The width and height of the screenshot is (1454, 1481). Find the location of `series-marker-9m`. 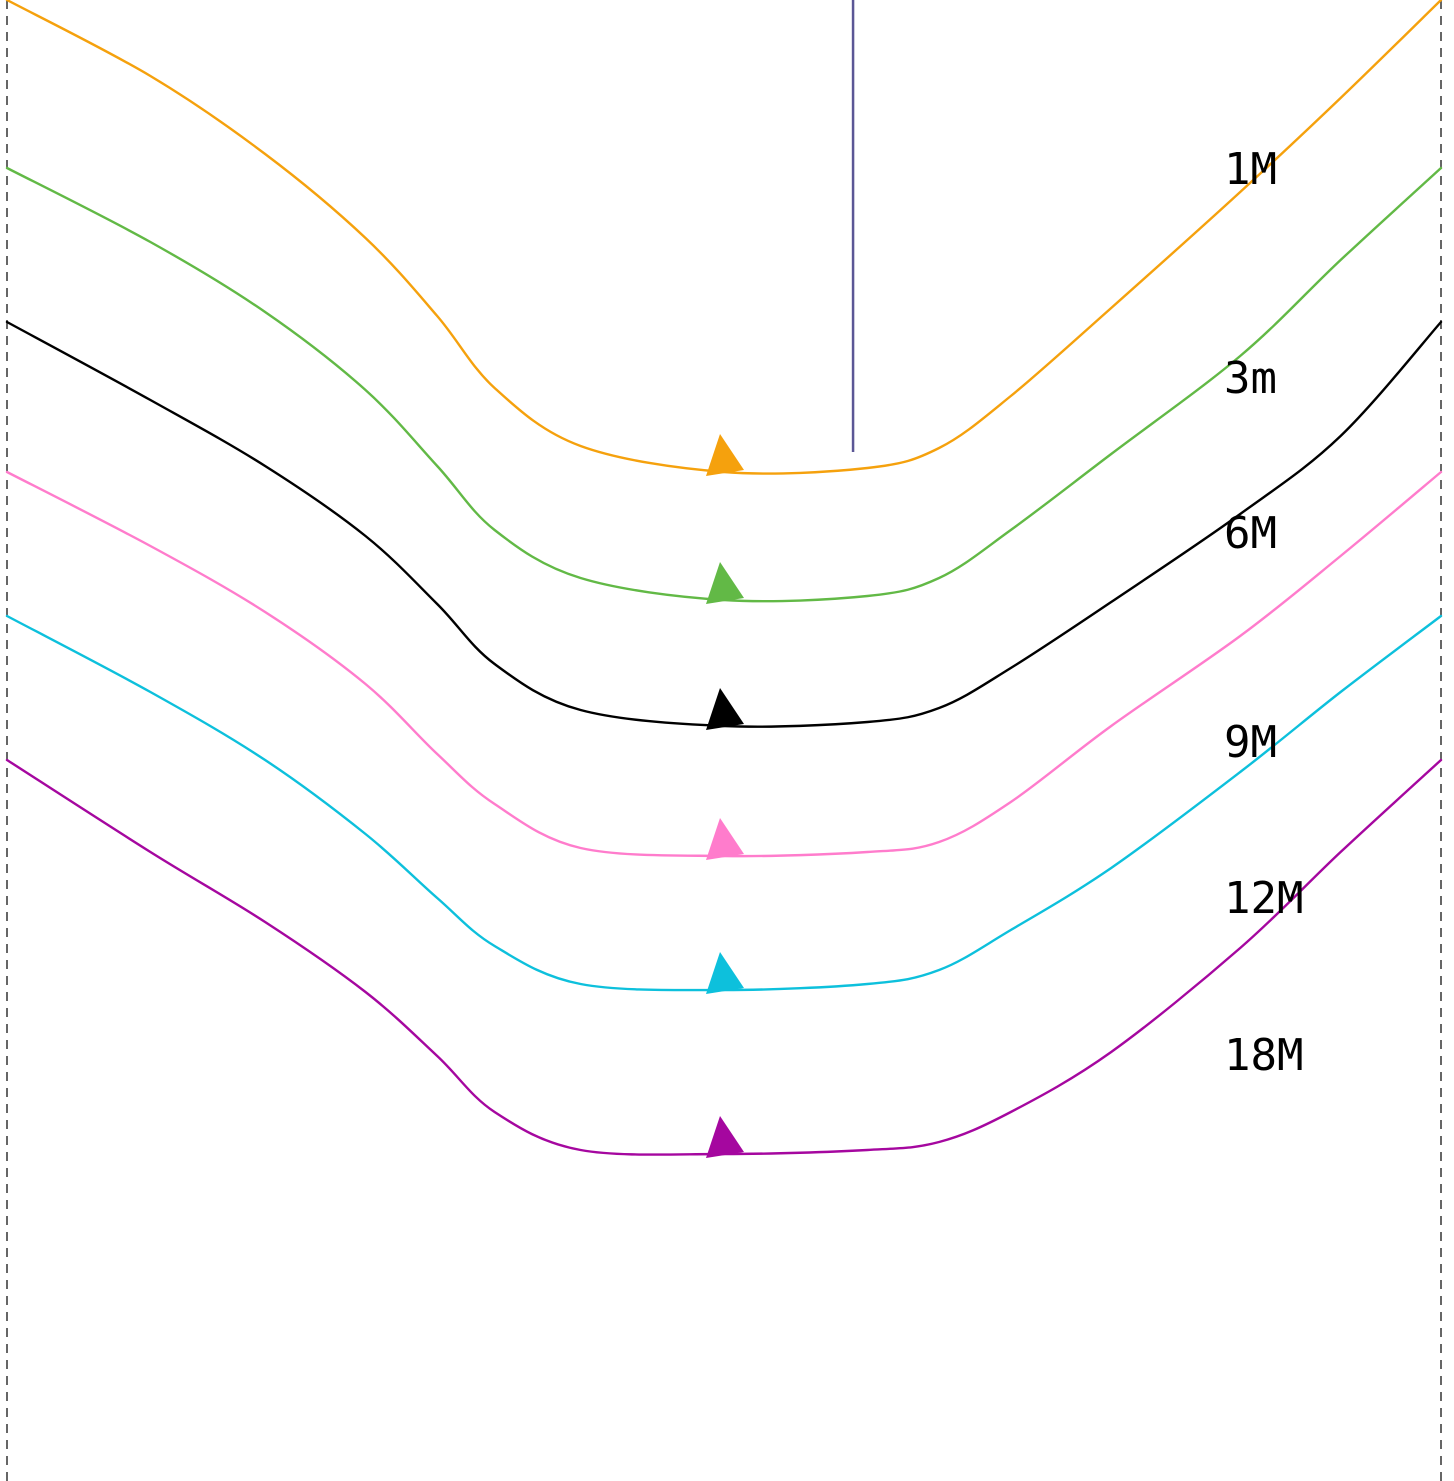

series-marker-9m is located at coordinates (725, 839).